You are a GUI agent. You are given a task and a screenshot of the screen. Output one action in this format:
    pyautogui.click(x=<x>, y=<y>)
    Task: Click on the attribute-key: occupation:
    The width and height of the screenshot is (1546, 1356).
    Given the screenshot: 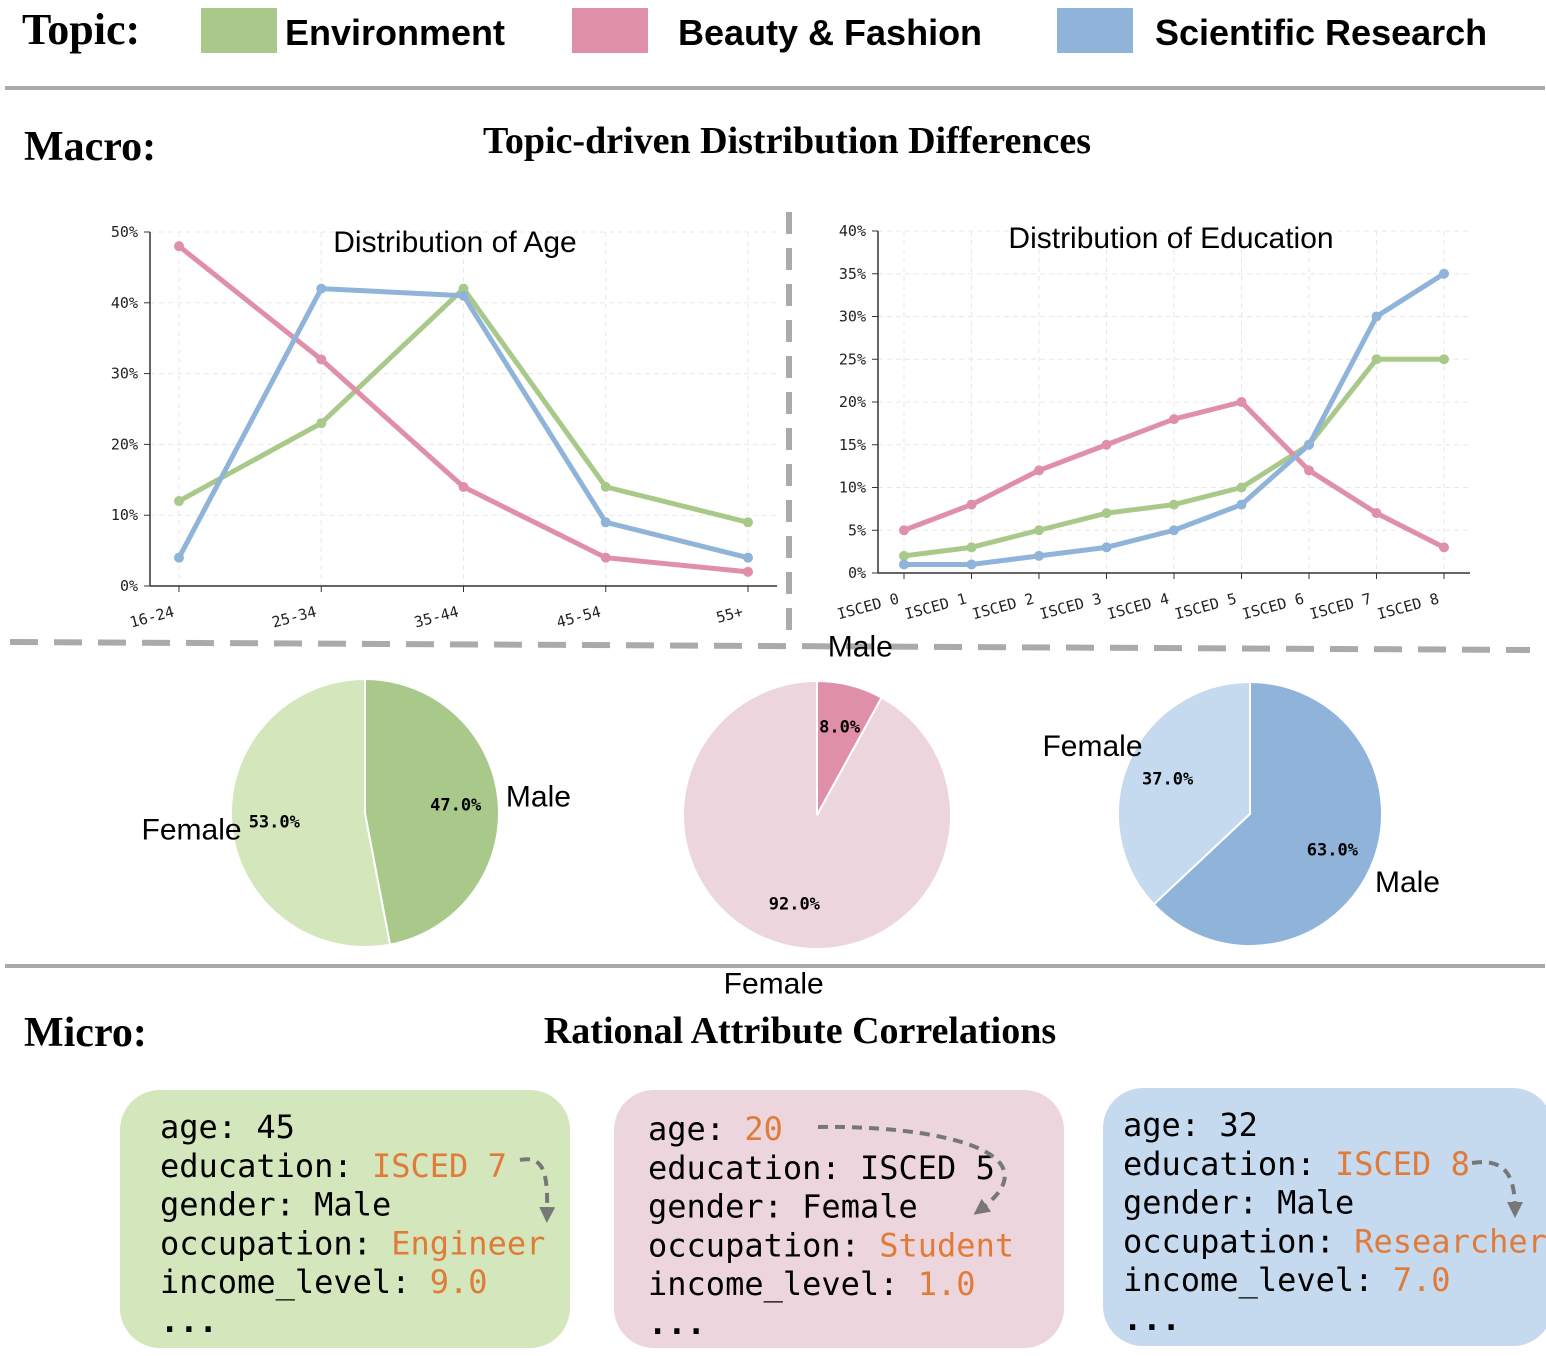 What is the action you would take?
    pyautogui.click(x=754, y=1245)
    